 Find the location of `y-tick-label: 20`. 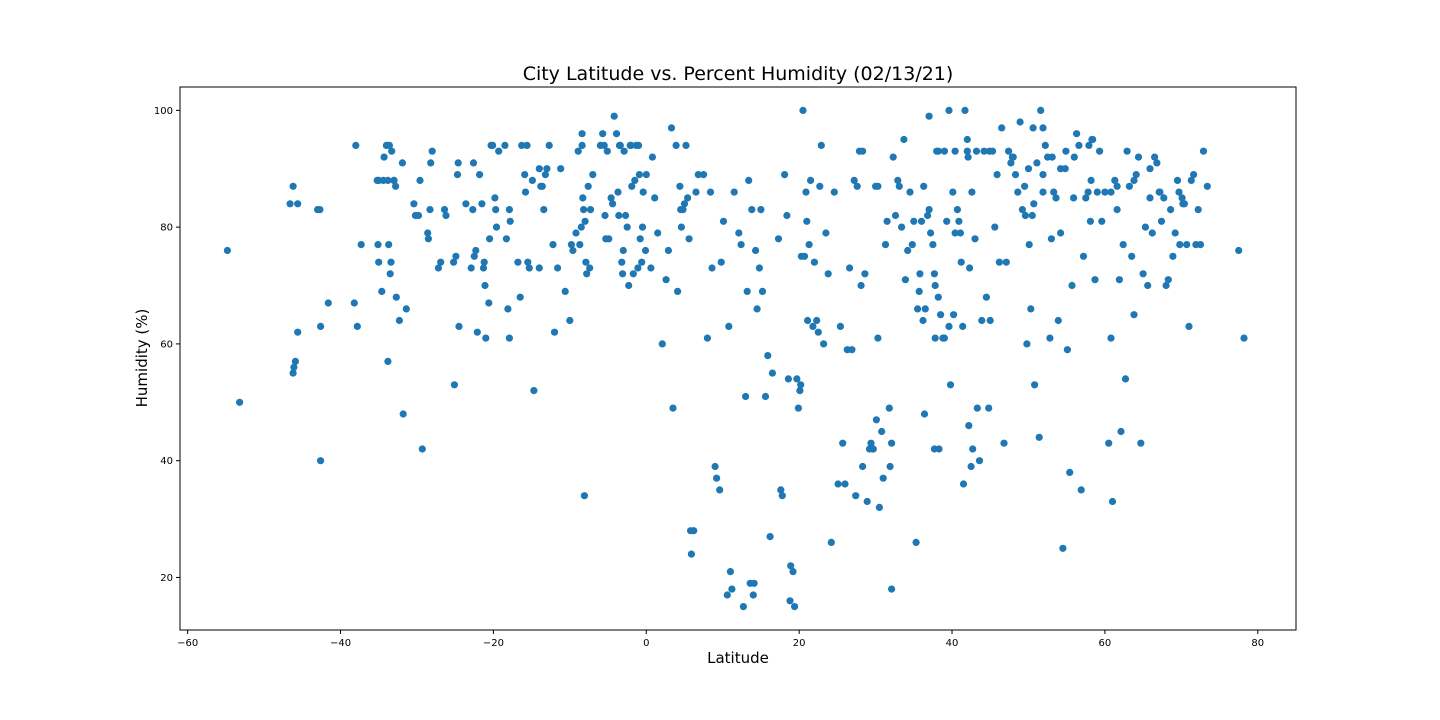

y-tick-label: 20 is located at coordinates (166, 578).